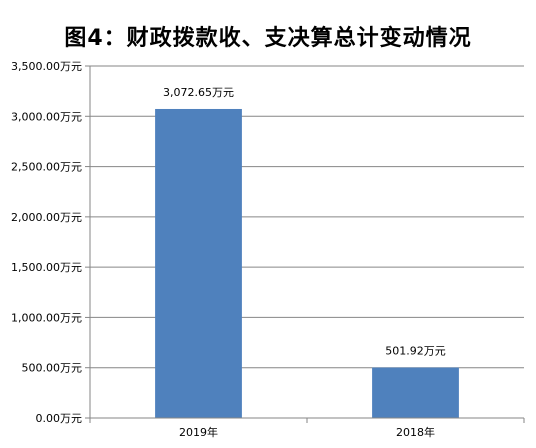  What do you see at coordinates (46, 66) in the screenshot?
I see `y-tick-label: 3,500.00万元` at bounding box center [46, 66].